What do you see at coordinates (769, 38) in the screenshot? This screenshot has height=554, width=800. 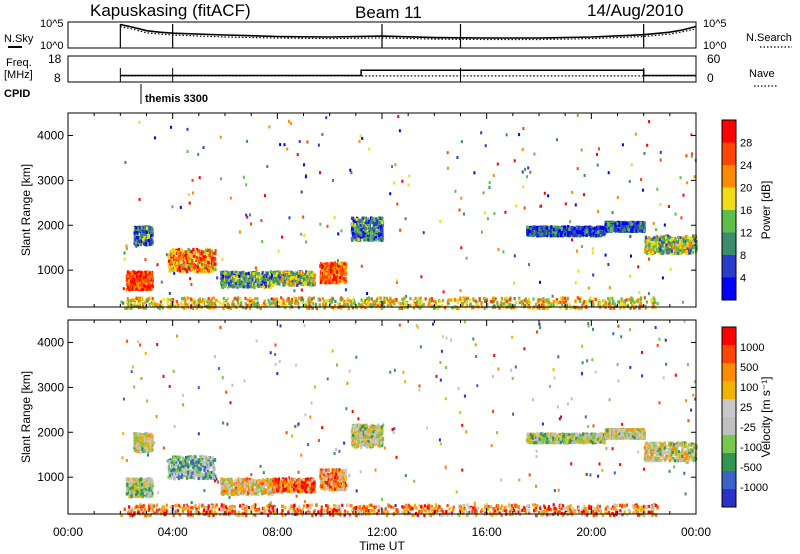 I see `nsearch-label: N.Search` at bounding box center [769, 38].